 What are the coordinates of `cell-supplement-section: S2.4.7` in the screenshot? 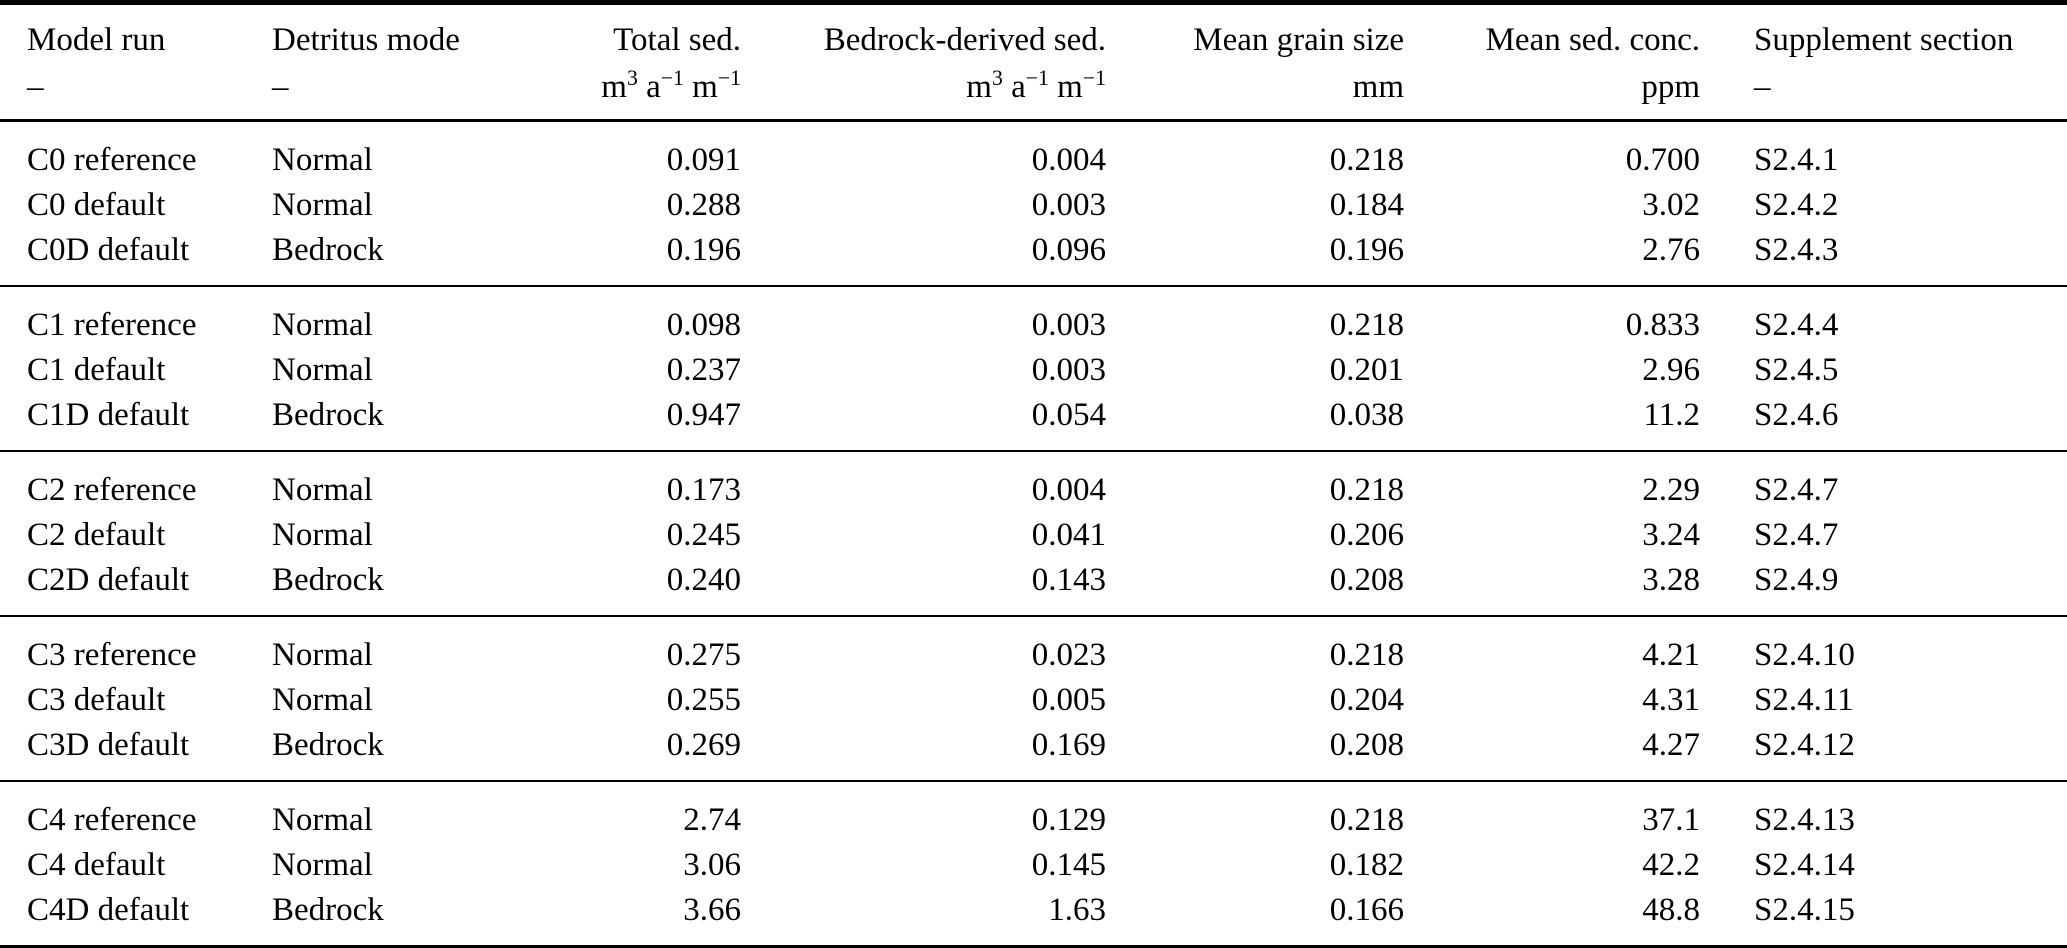 It's located at (1796, 490).